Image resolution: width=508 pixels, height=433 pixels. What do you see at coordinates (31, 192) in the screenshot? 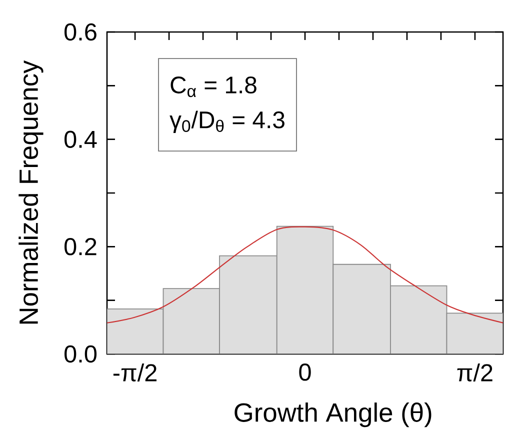
I see `y-axis-title: Normalized Frequency` at bounding box center [31, 192].